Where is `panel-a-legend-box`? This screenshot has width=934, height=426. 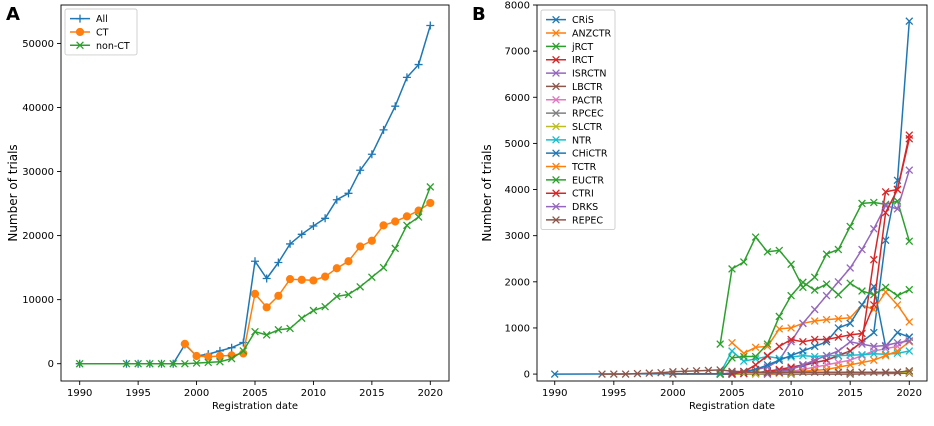 panel-a-legend-box is located at coordinates (101, 32).